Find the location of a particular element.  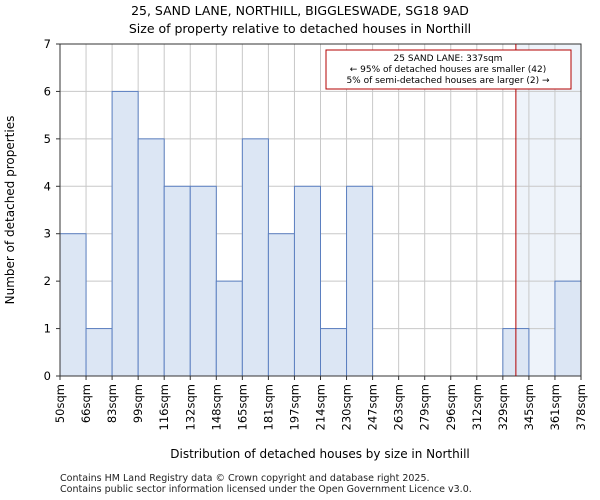

y-tick-label: 5 is located at coordinates (47, 139).